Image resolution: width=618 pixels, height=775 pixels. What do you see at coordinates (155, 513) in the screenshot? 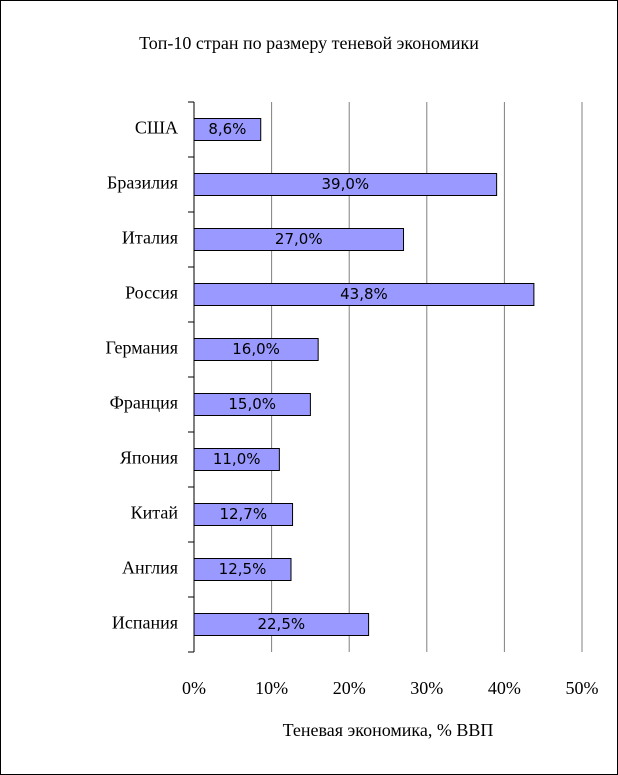
I see `y-tick-label: Китай` at bounding box center [155, 513].